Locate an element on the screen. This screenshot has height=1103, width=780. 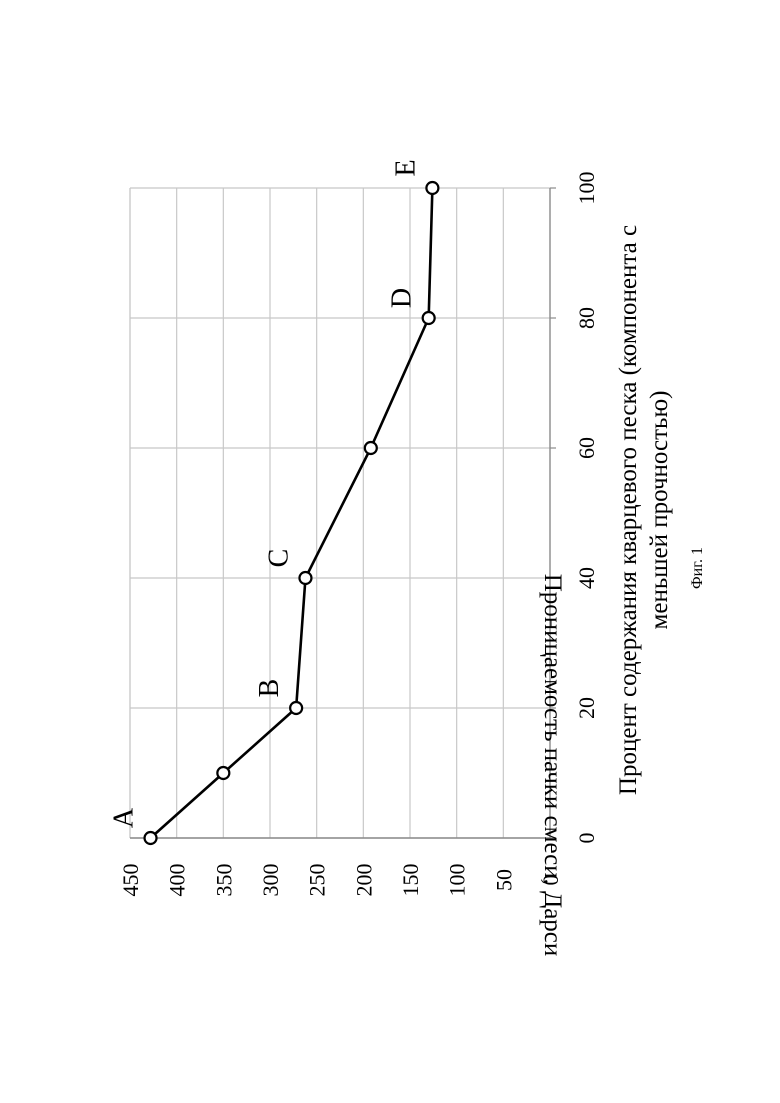
point-label-E: E is located at coordinates (405, 167).